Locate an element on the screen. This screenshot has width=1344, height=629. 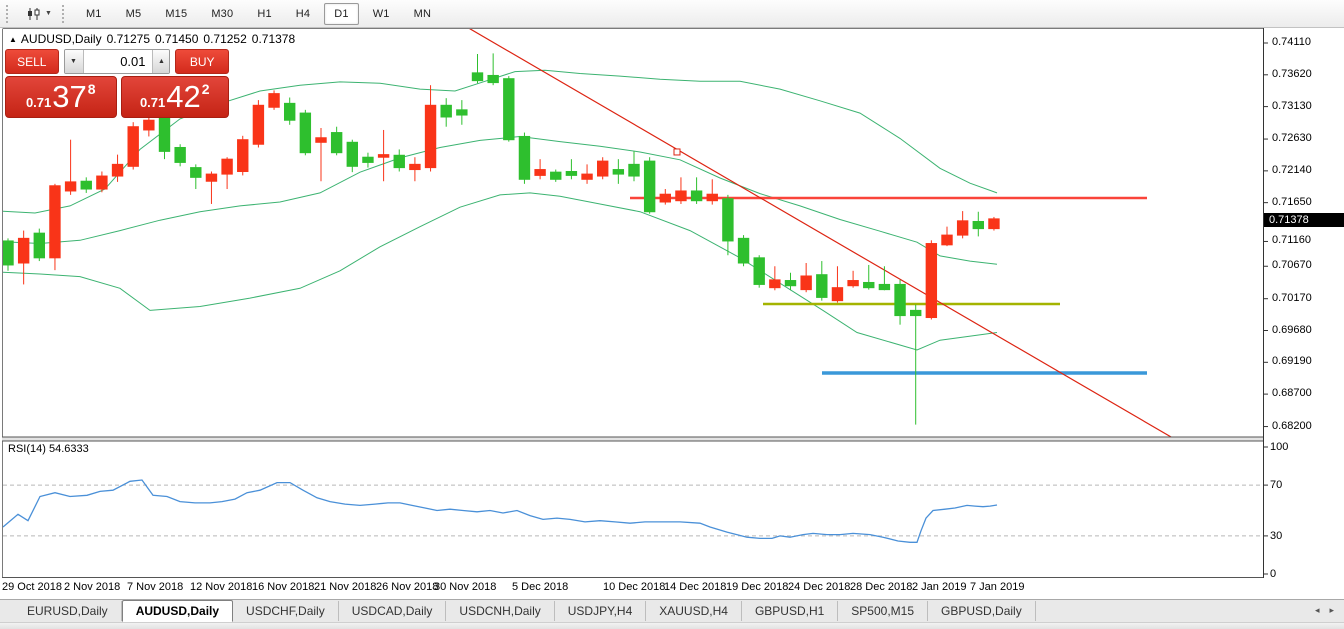
price-axis-label: 0.74110 is located at coordinates (1291, 42).